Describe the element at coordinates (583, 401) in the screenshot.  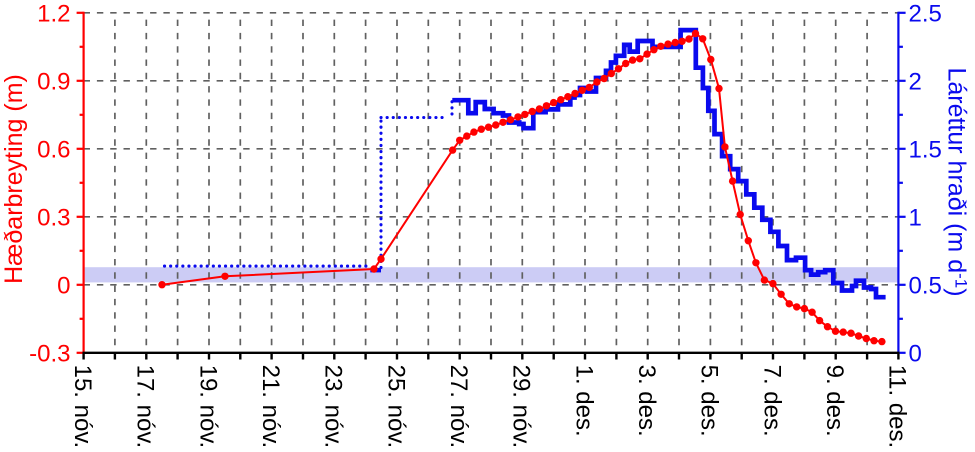
I see `svg-text: 1. des.` at that location.